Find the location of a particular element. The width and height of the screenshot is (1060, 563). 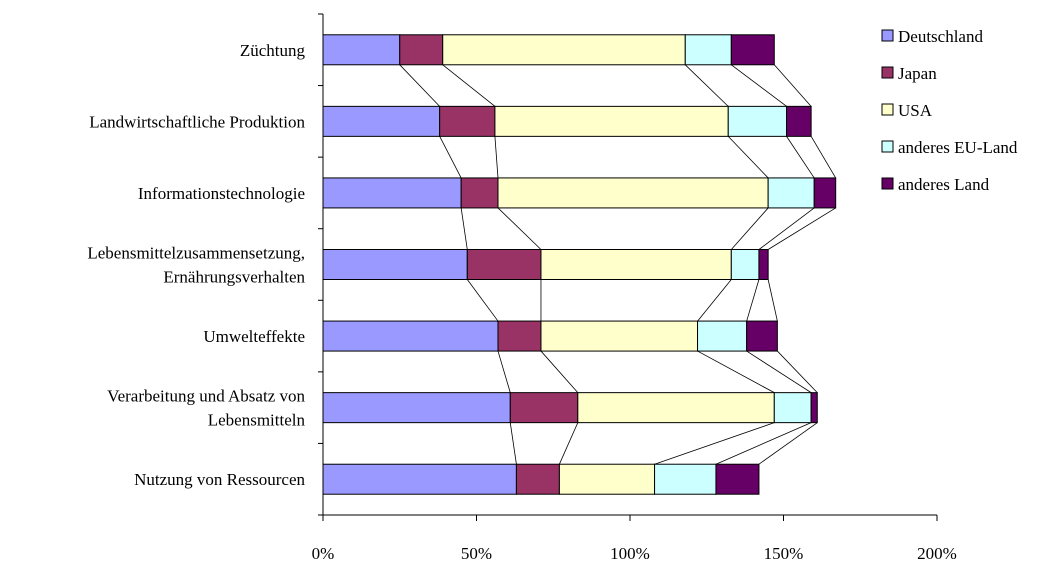

bar-7-deutschland is located at coordinates (419, 479).